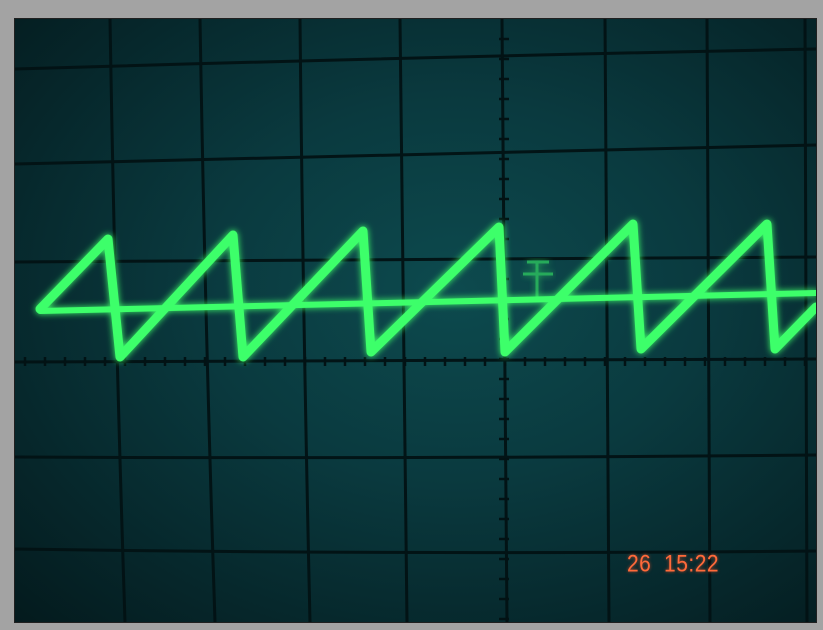 This screenshot has height=630, width=823. Describe the element at coordinates (692, 564) in the screenshot. I see `date-time: 15:22` at that location.